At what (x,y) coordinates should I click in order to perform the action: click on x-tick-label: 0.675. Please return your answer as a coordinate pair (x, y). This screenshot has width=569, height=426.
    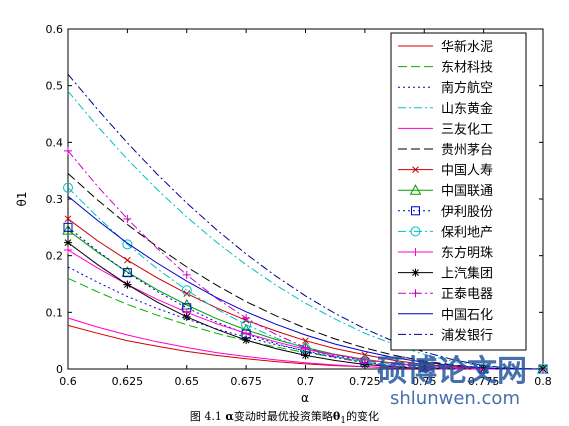
    Looking at the image, I should click on (246, 381).